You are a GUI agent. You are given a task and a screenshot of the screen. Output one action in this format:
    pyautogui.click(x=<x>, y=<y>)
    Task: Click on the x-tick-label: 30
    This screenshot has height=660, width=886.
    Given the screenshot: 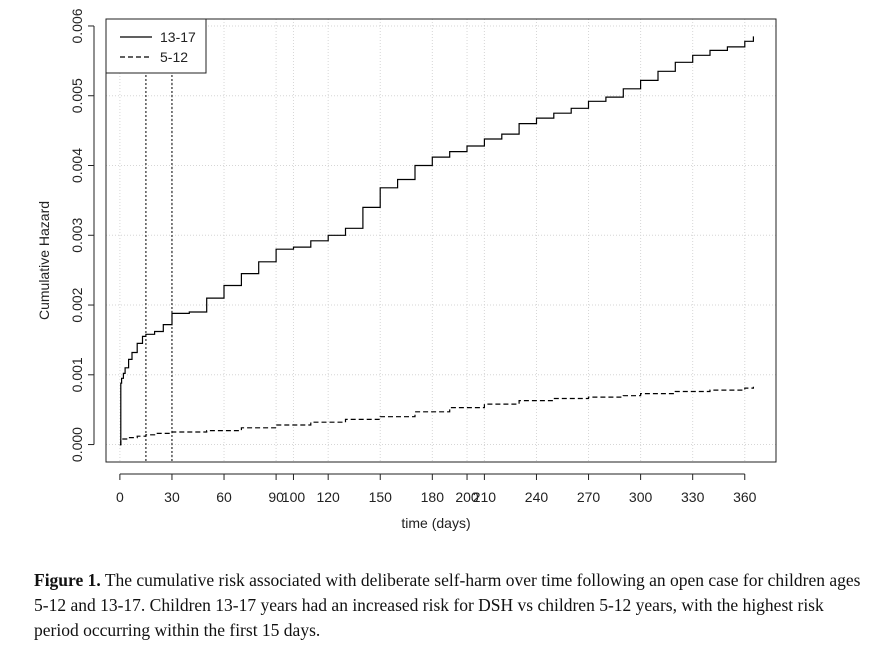 What is the action you would take?
    pyautogui.click(x=172, y=497)
    